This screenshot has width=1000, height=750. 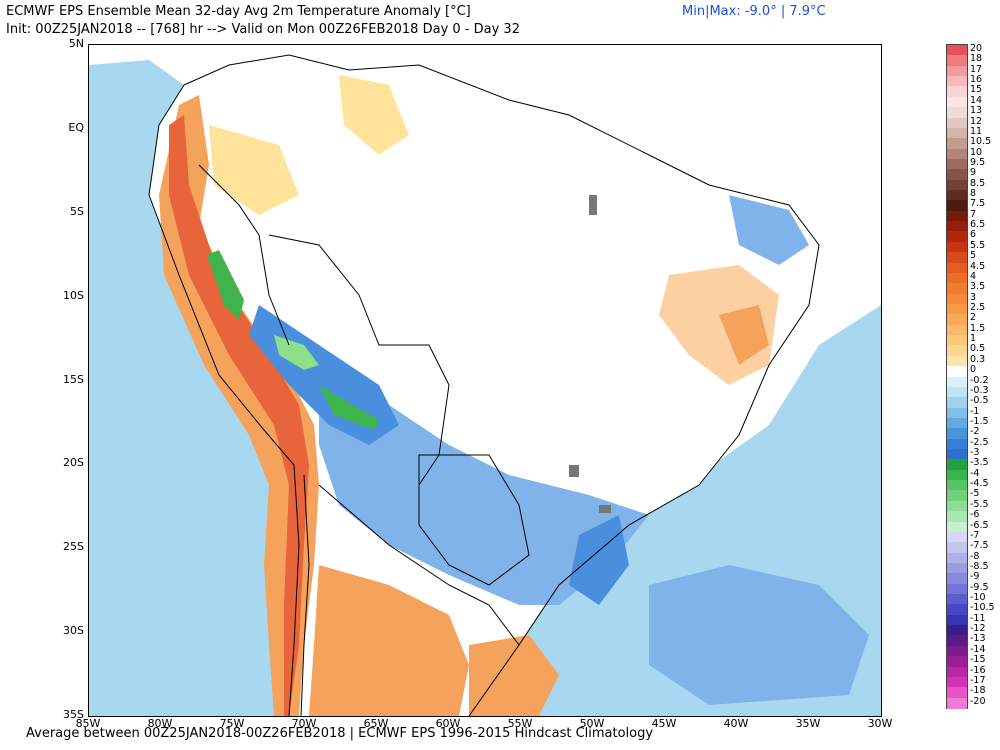 I want to click on colorbar-label: 3.5, so click(x=978, y=287).